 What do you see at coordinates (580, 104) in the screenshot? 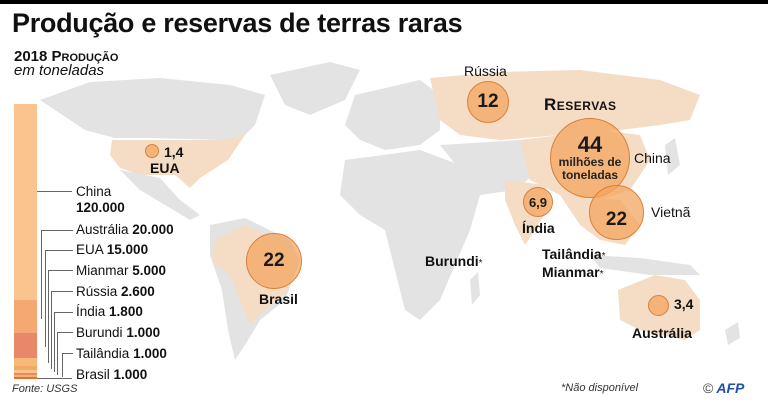
I see `reserves-heading: Reservas` at bounding box center [580, 104].